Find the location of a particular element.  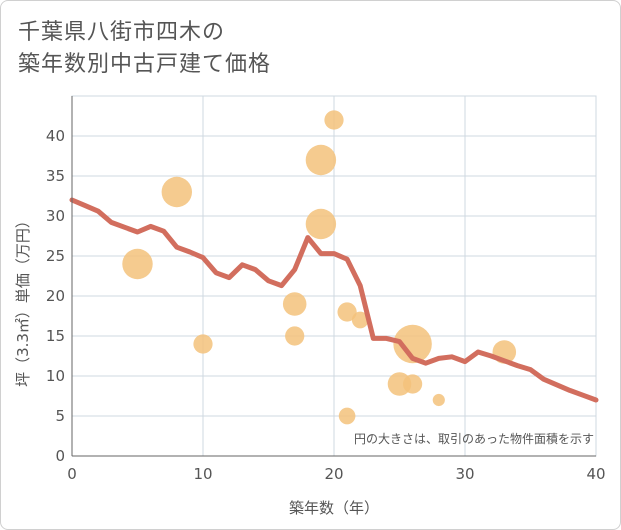

x-axis-label: 築年数（年） is located at coordinates (334, 508).